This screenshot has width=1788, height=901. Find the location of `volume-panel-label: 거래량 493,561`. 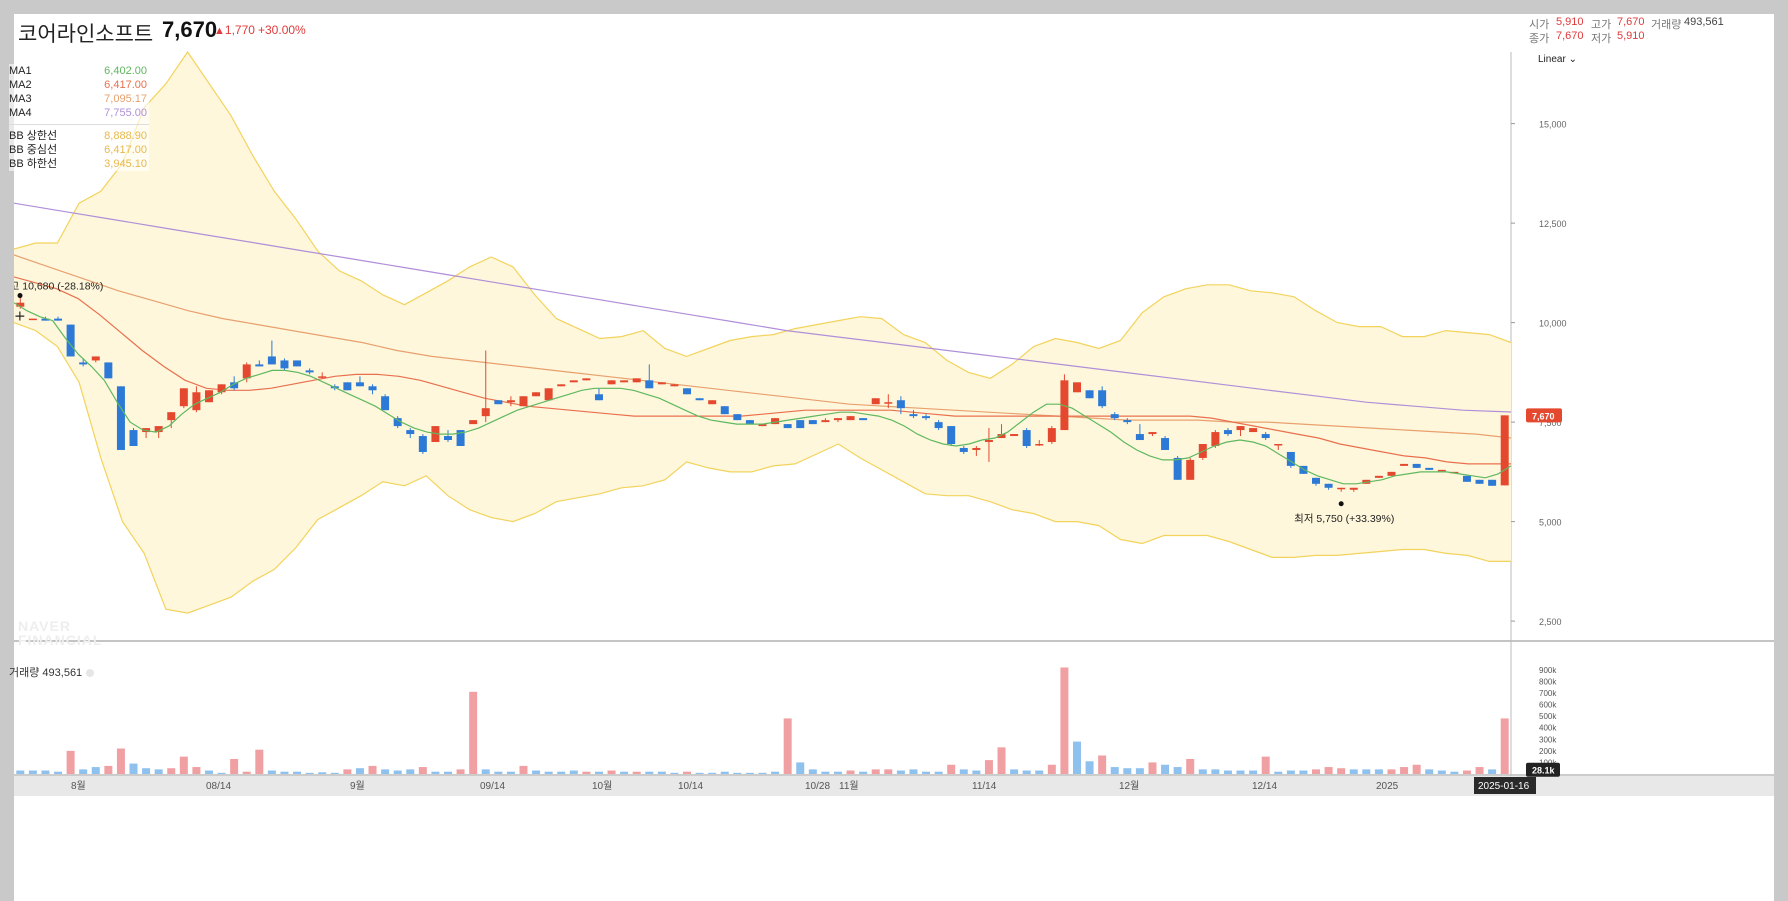

volume-panel-label: 거래량 493,561 is located at coordinates (52, 672).